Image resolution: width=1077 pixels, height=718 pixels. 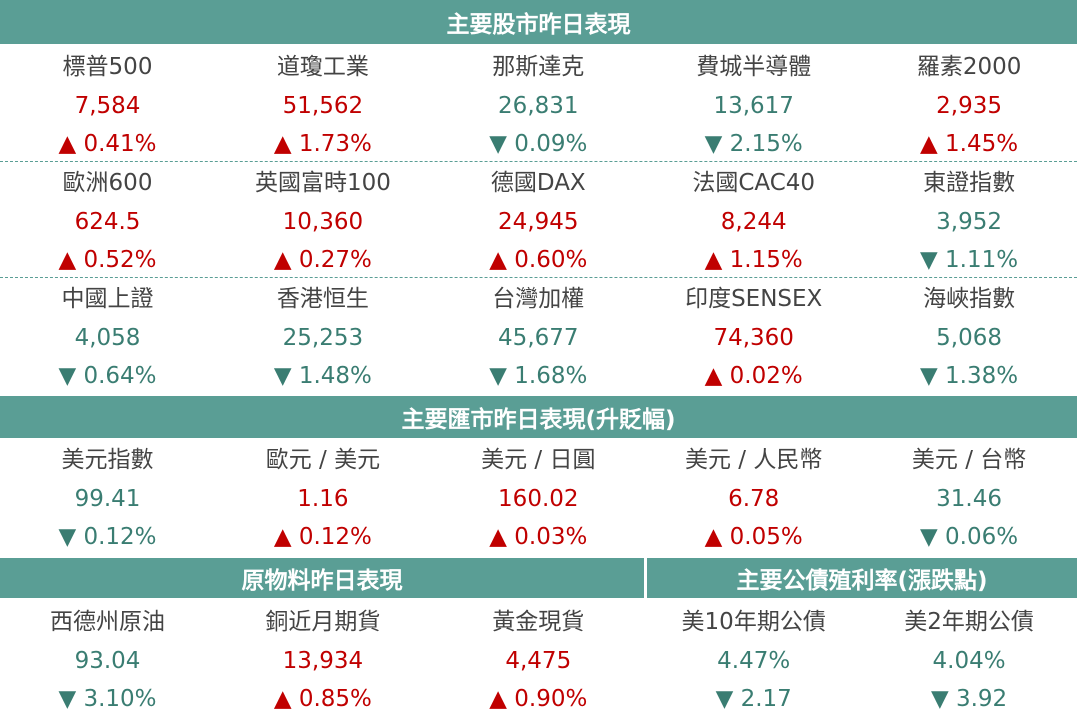 What do you see at coordinates (538, 699) in the screenshot?
I see `item-change: ▲ 0.90%` at bounding box center [538, 699].